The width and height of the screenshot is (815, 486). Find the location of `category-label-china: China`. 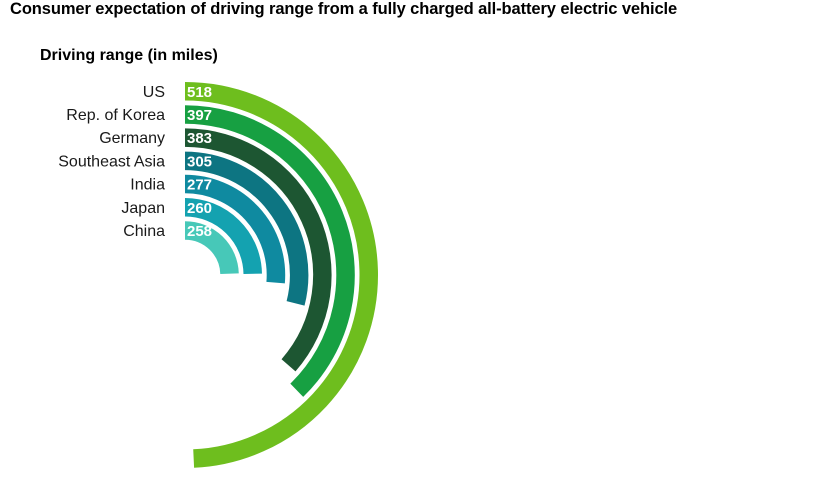

category-label-china: China is located at coordinates (144, 231).